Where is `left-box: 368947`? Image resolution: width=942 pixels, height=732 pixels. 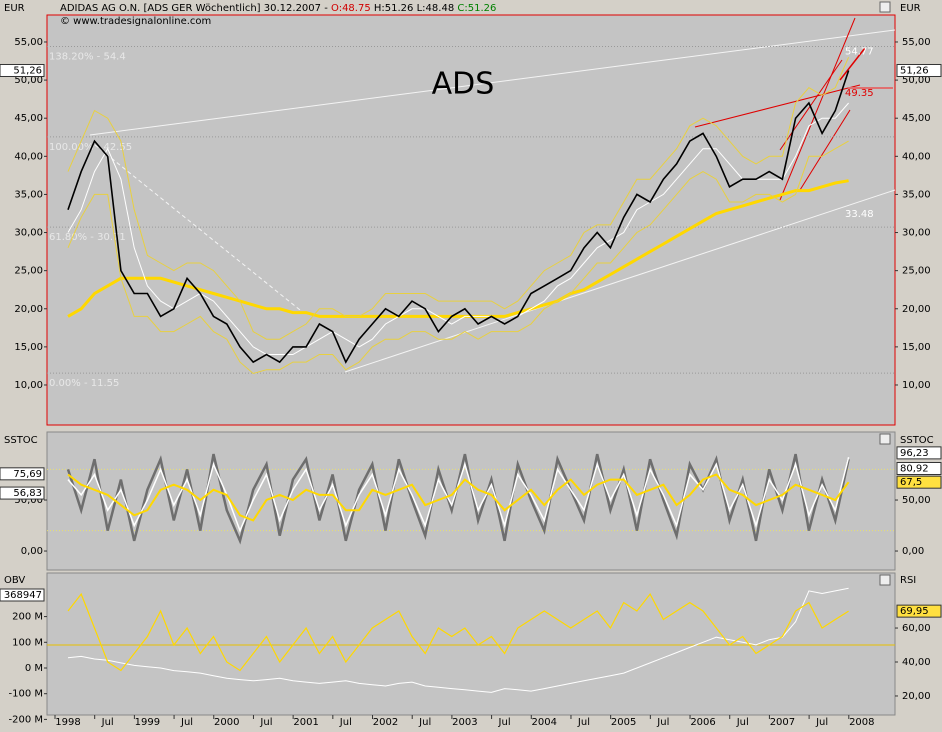
left-box: 368947 is located at coordinates (22, 595).